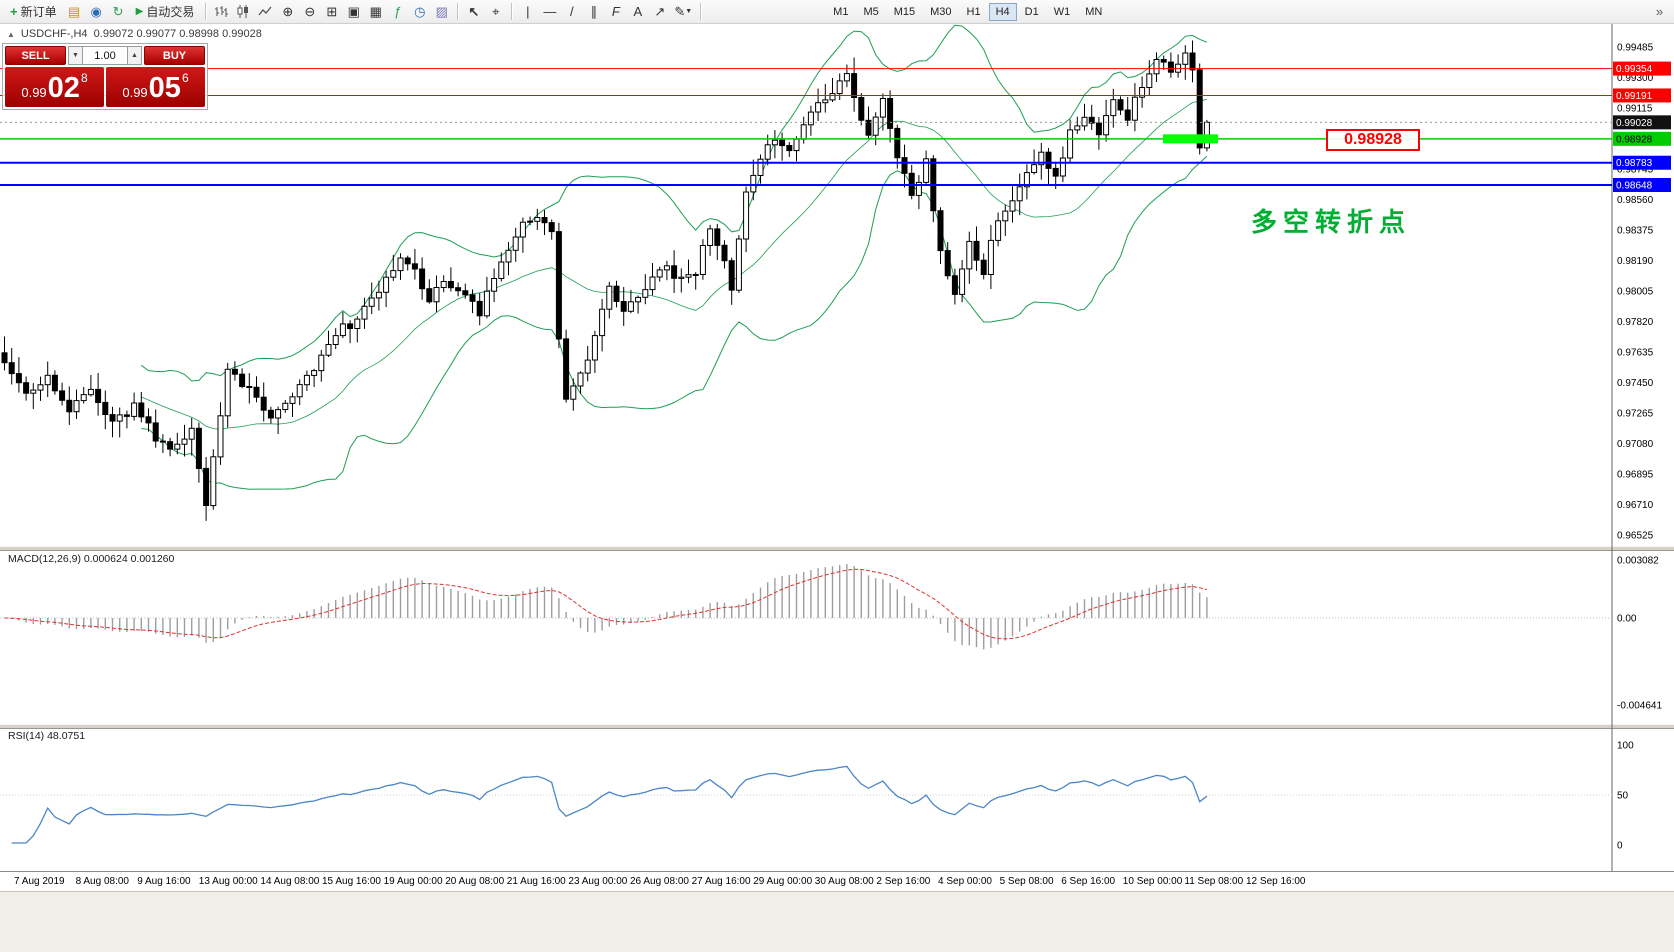 This screenshot has width=1674, height=952. Describe the element at coordinates (1635, 261) in the screenshot. I see `svg-text: 0.98190` at that location.